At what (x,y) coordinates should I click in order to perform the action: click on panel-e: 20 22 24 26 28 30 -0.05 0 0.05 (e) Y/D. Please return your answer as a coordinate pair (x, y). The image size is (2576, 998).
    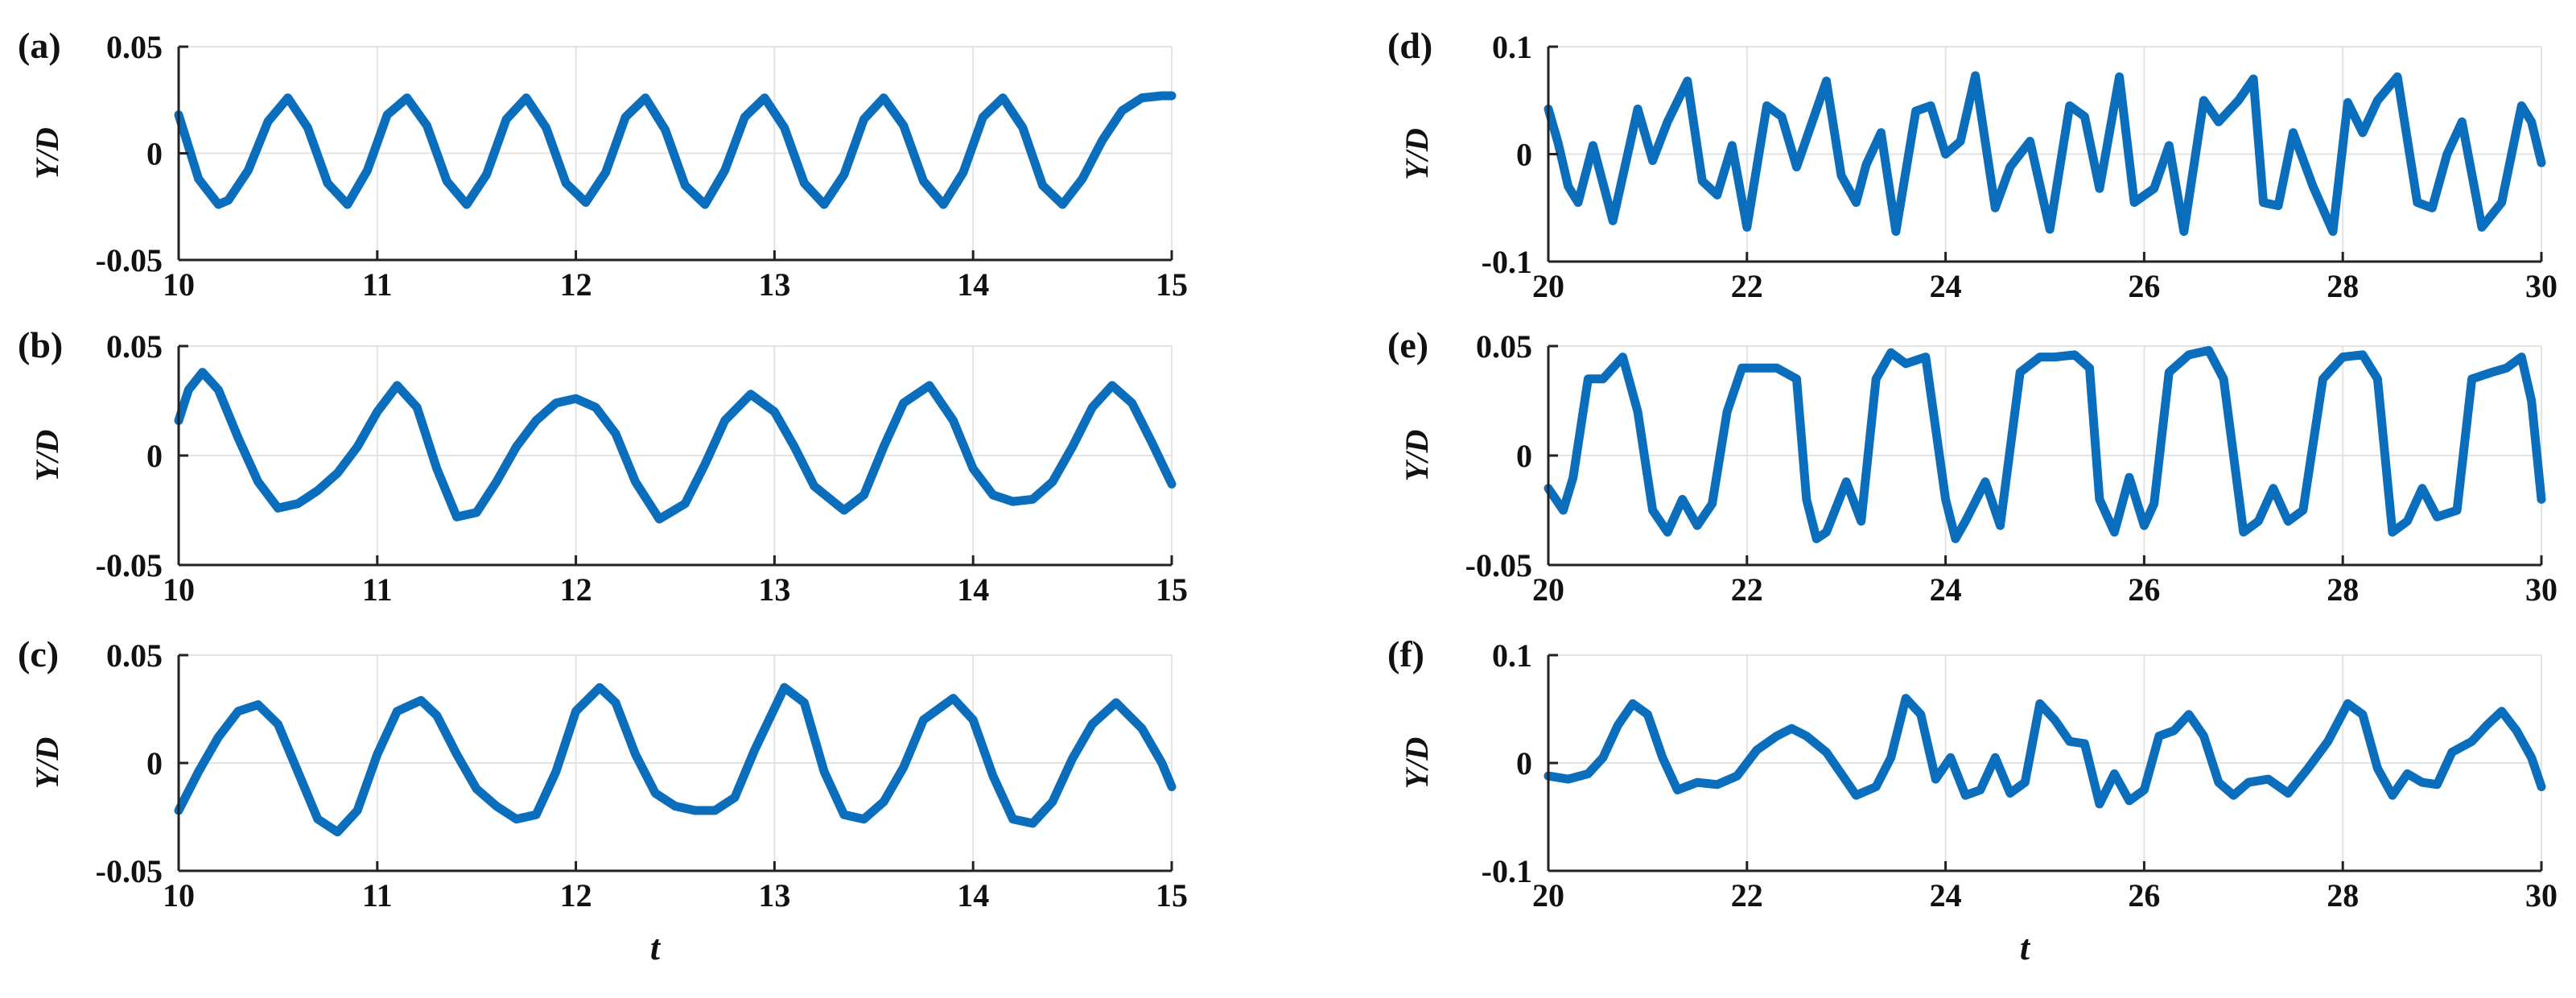
    Looking at the image, I should click on (1972, 466).